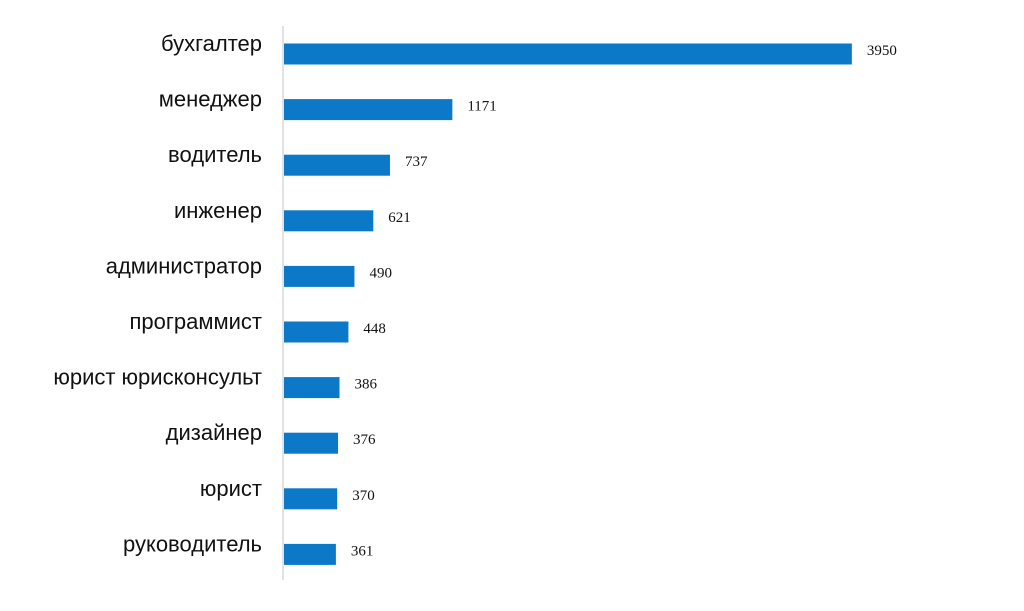 Image resolution: width=1024 pixels, height=611 pixels. Describe the element at coordinates (380, 273) in the screenshot. I see `data-label: 490` at that location.